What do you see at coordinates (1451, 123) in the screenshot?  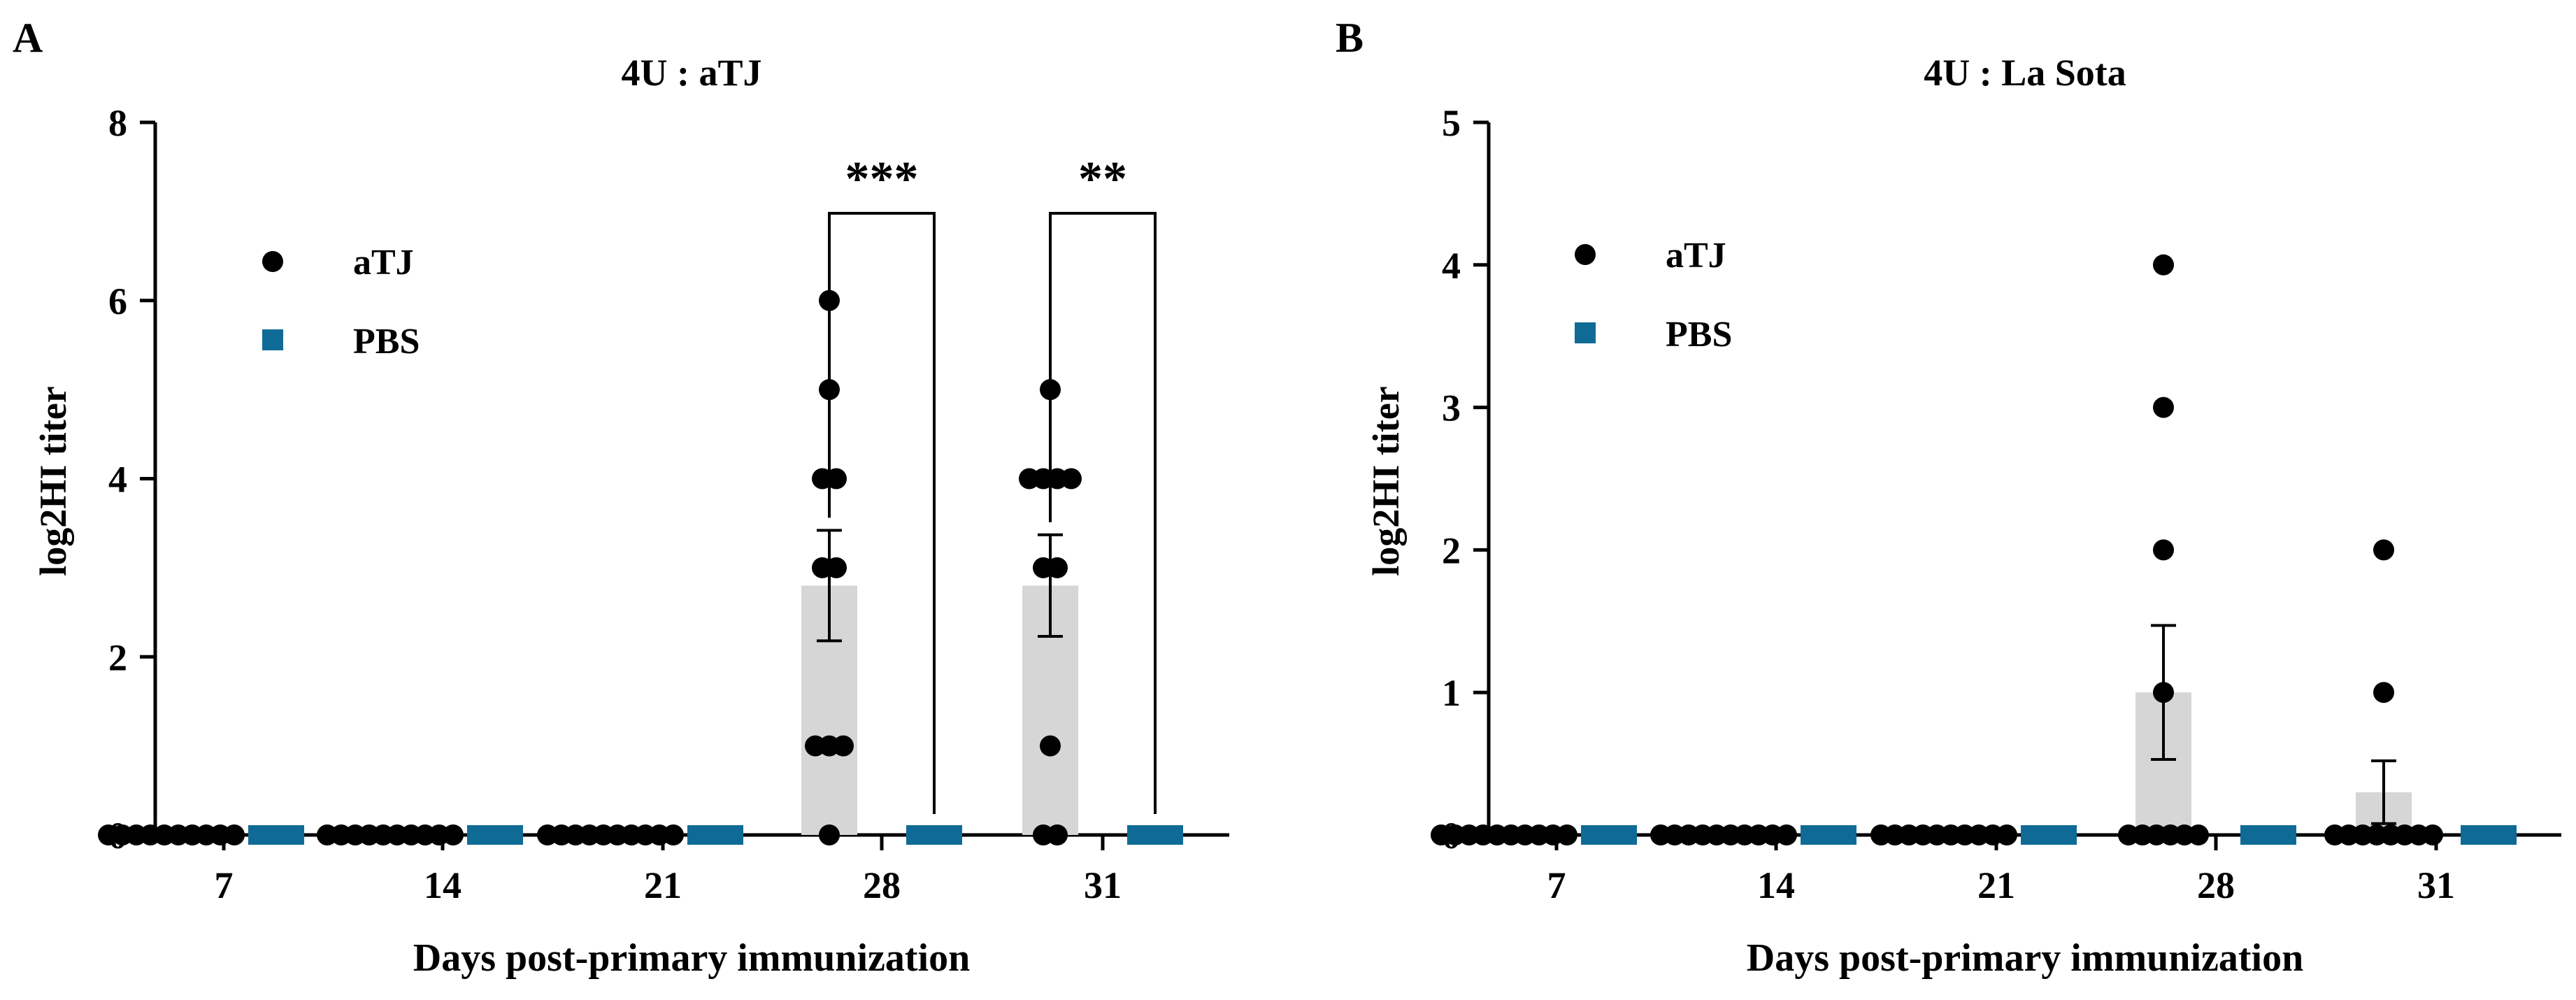 I see `y-tick-label: 5` at bounding box center [1451, 123].